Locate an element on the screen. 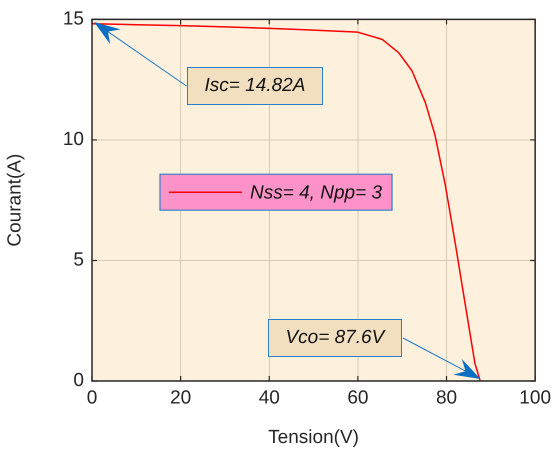 The image size is (557, 453). y-axis-title: Courant(A) is located at coordinates (15, 200).